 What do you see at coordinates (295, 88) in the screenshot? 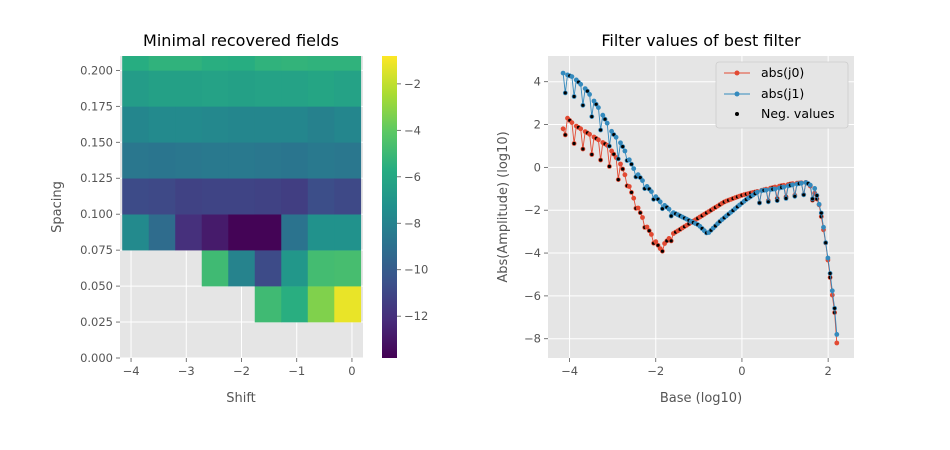
I see `heatmap-cell-r7-c6` at bounding box center [295, 88].